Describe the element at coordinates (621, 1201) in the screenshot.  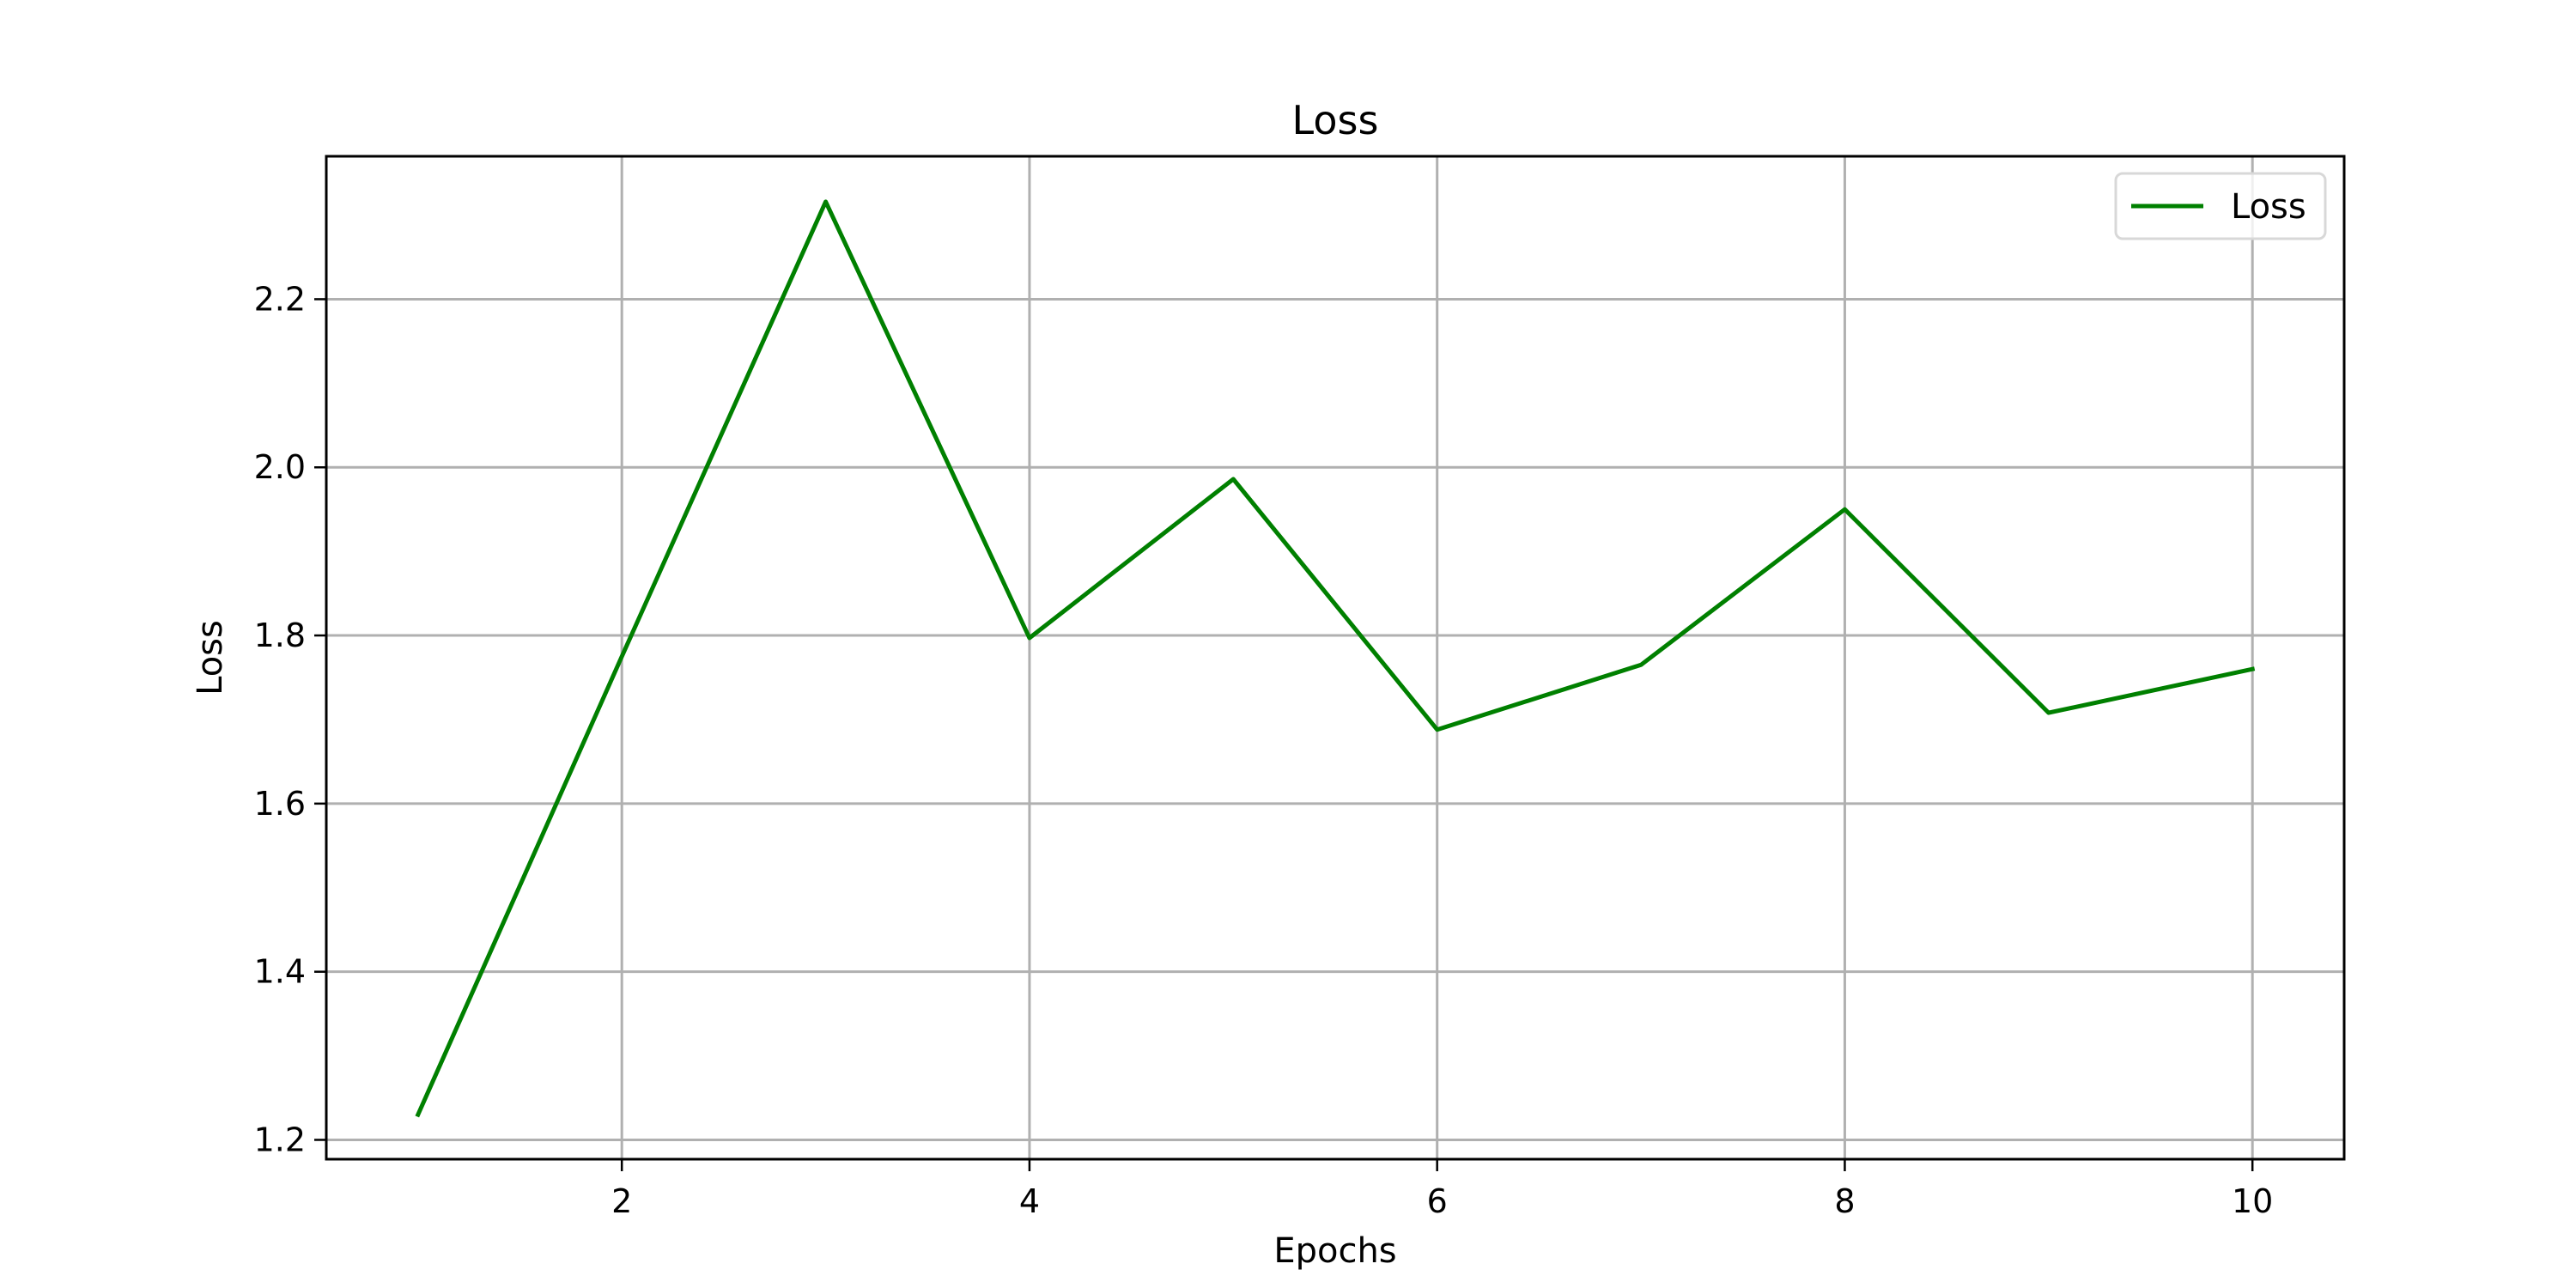
I see `x-tick-label: 2` at that location.